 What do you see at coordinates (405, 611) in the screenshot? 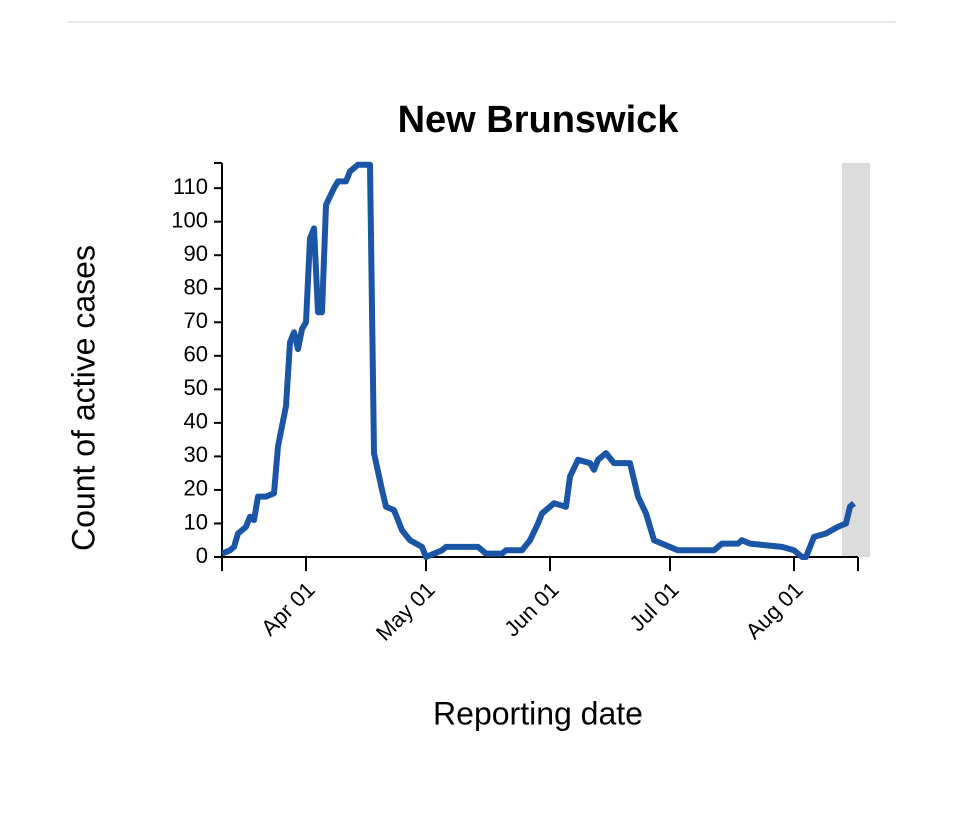
I see `x-tick-label: May 01` at bounding box center [405, 611].